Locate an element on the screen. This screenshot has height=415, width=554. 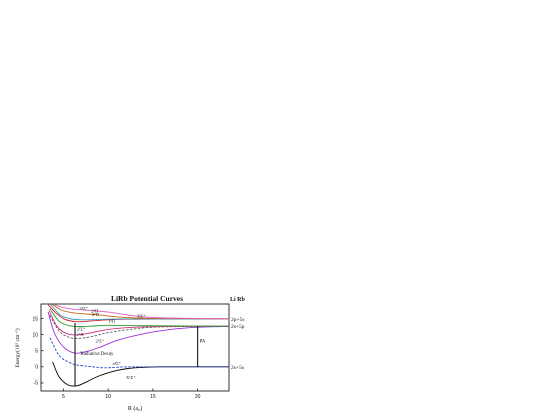
plot-frame is located at coordinates (135, 347).